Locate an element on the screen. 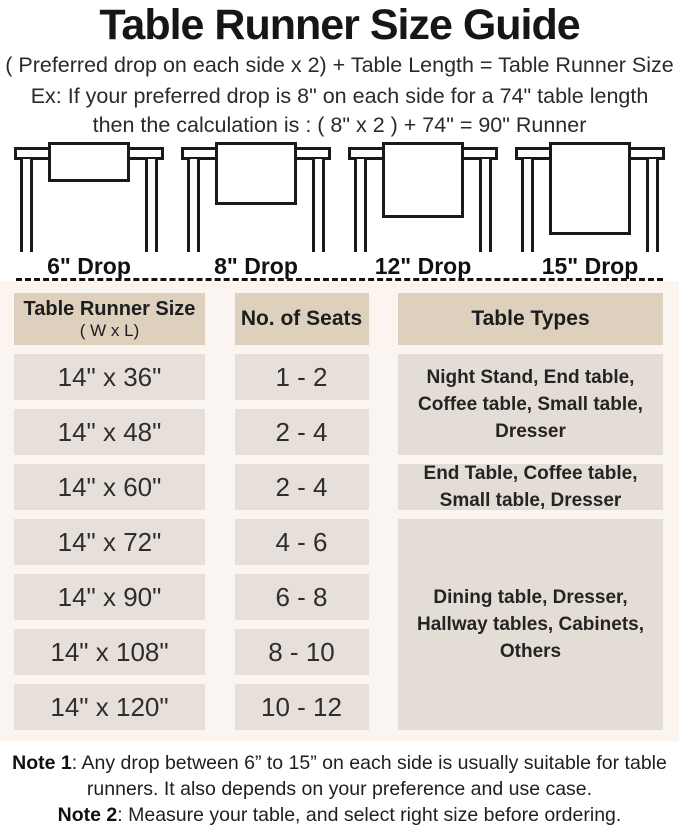 This screenshot has width=679, height=828. size-cell-14x120: 14" x 120" is located at coordinates (109, 707).